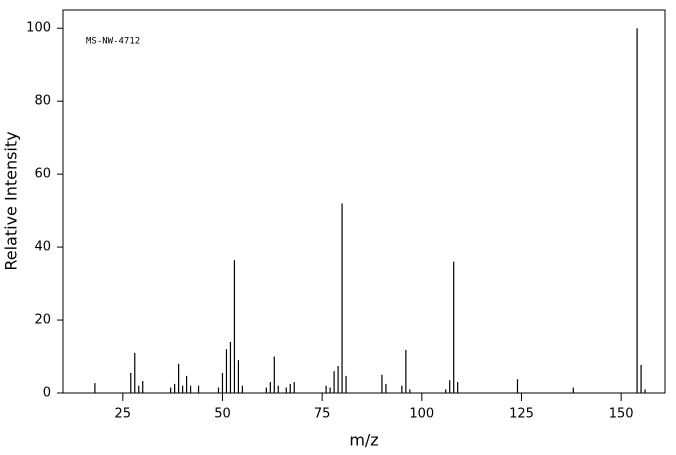 The width and height of the screenshot is (676, 455). I want to click on x-tick-label: 100, so click(421, 414).